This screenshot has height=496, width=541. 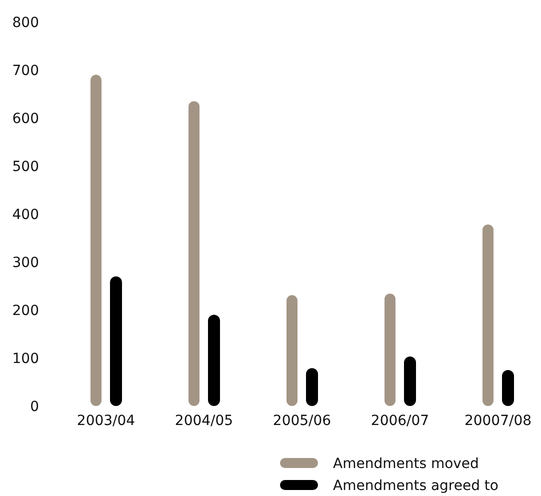 What do you see at coordinates (34, 407) in the screenshot?
I see `y-tick-label: 0` at bounding box center [34, 407].